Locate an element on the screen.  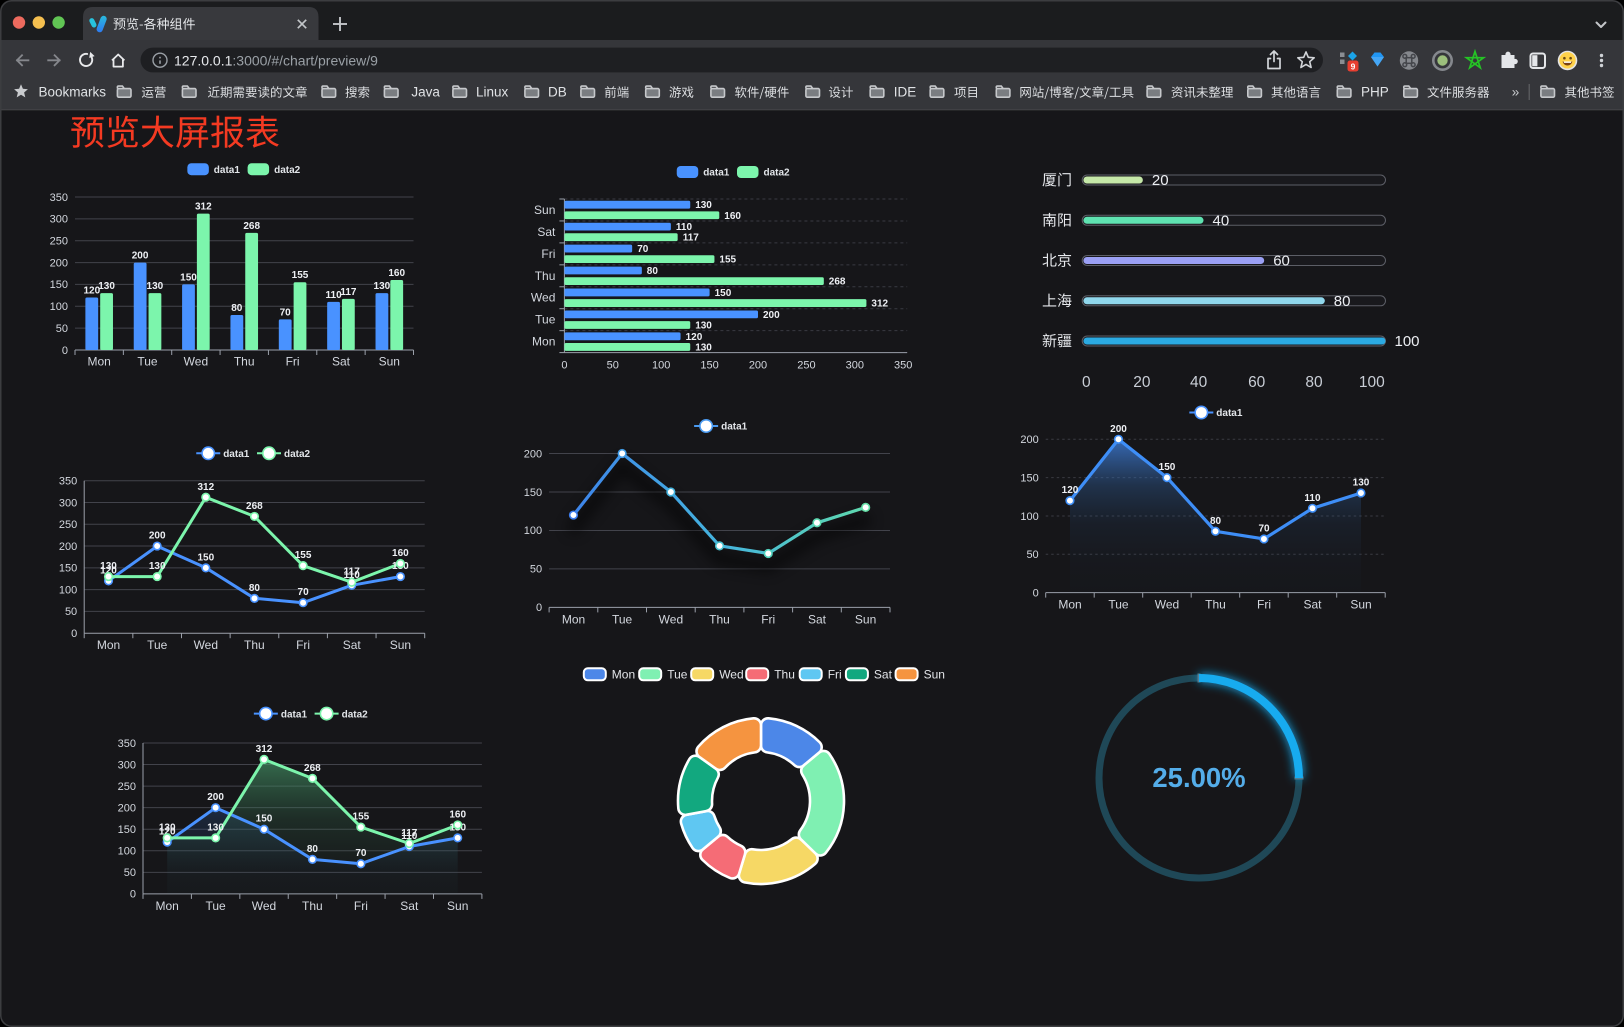
svg-text: Bookmarks is located at coordinates (73, 92).